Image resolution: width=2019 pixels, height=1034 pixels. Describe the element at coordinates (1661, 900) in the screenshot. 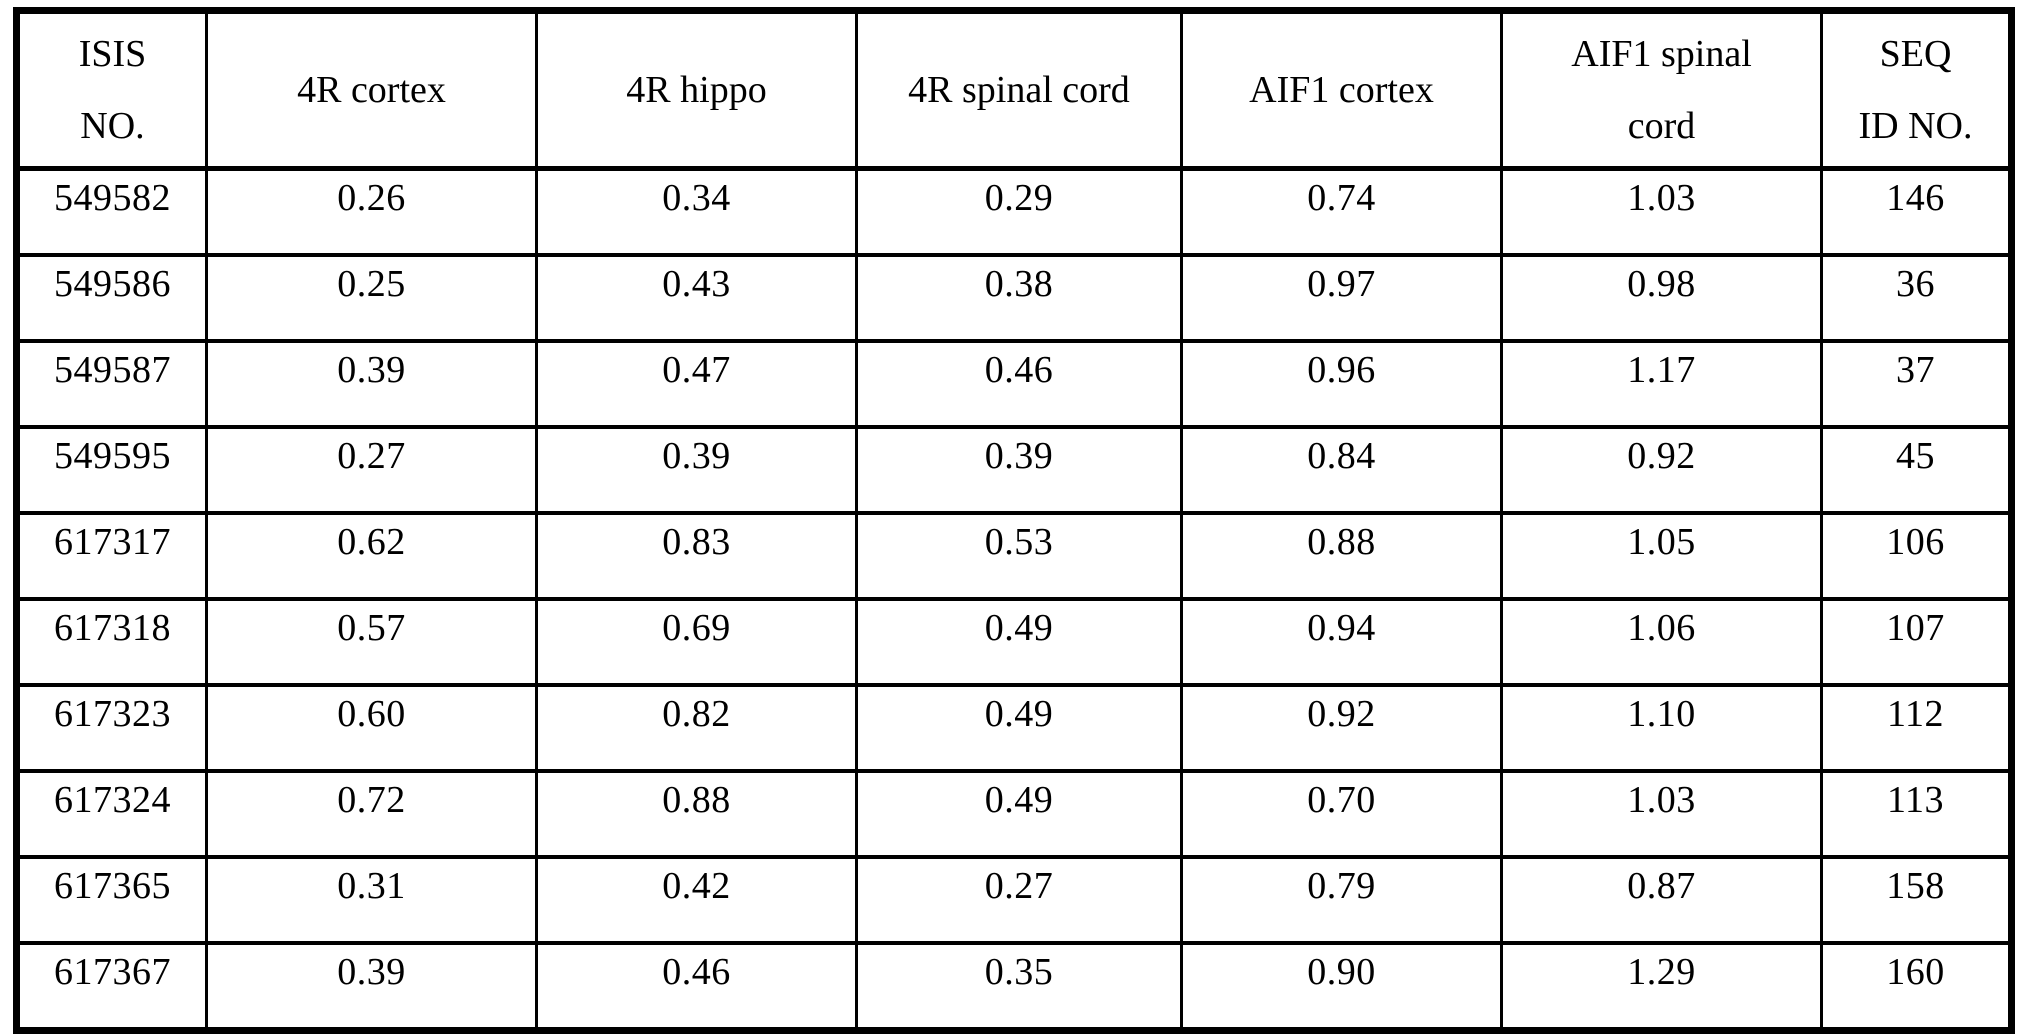

I see `table-cell: 0.87` at that location.